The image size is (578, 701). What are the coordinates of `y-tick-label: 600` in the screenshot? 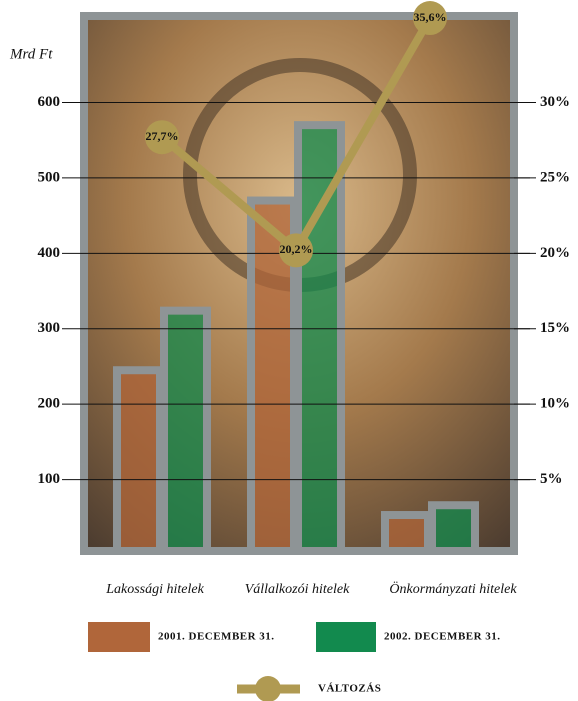 It's located at (49, 102).